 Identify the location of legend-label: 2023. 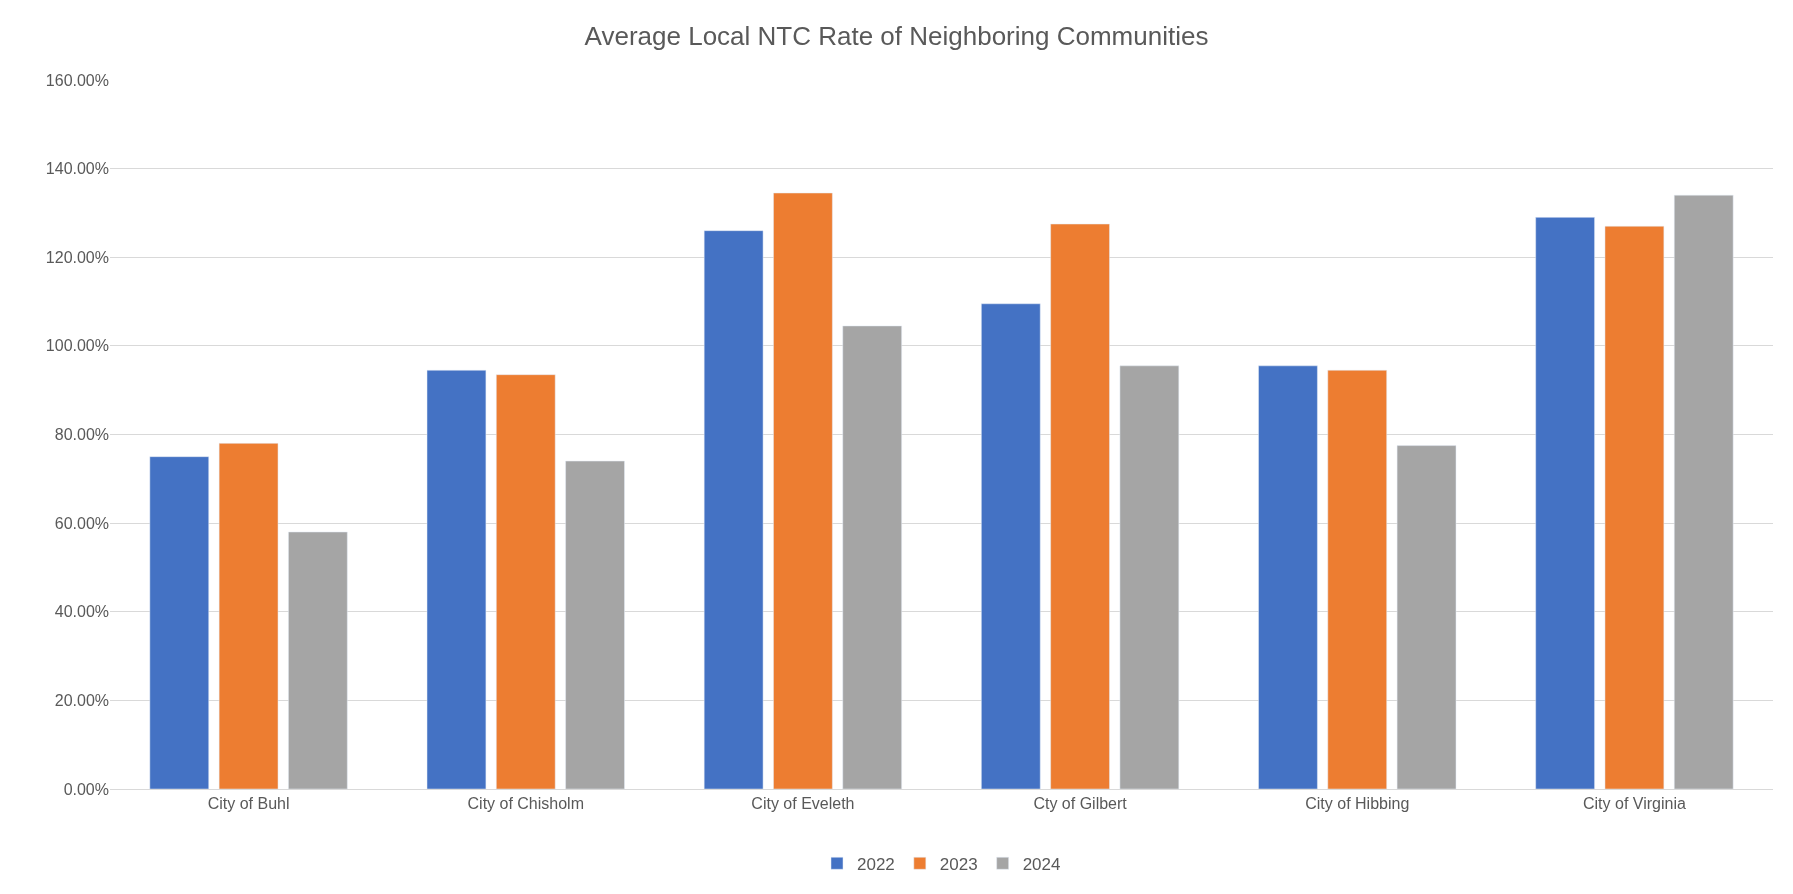
(958, 864).